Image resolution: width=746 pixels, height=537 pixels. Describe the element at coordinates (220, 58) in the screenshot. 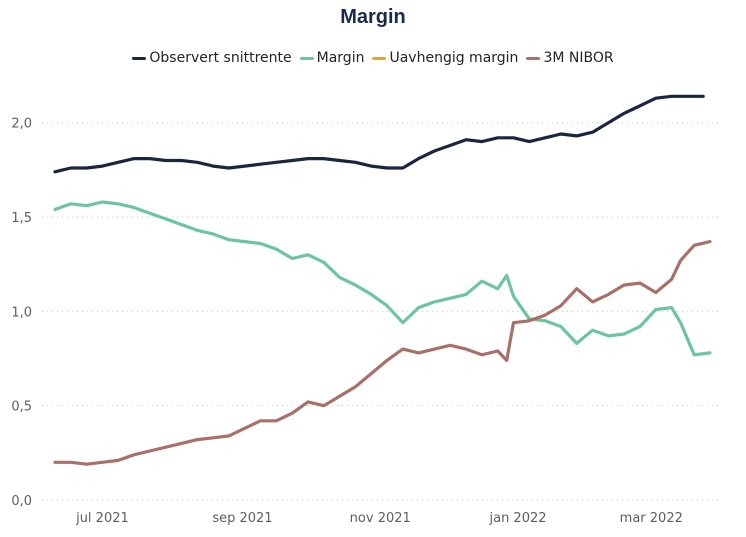

I see `legend-label: Observert snittrente` at that location.